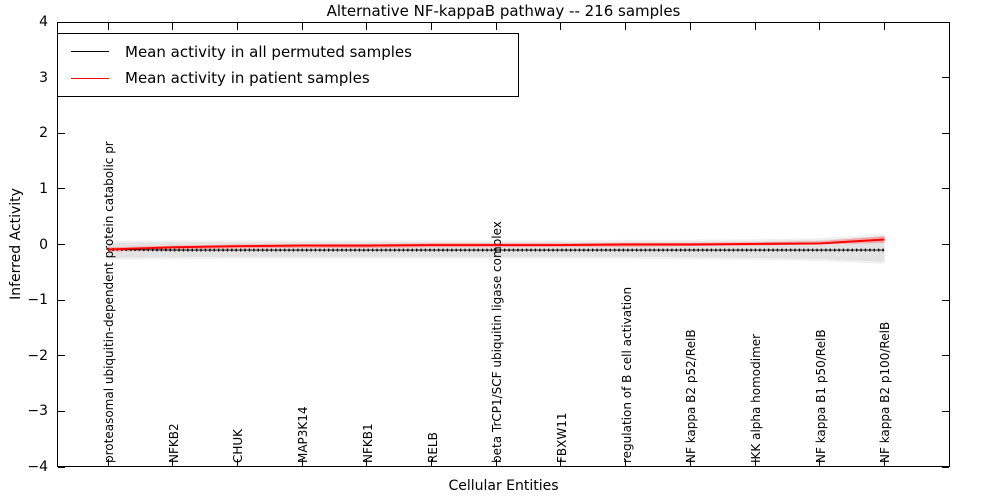 The image size is (1000, 500). I want to click on y-tick-label: −3, so click(37, 411).